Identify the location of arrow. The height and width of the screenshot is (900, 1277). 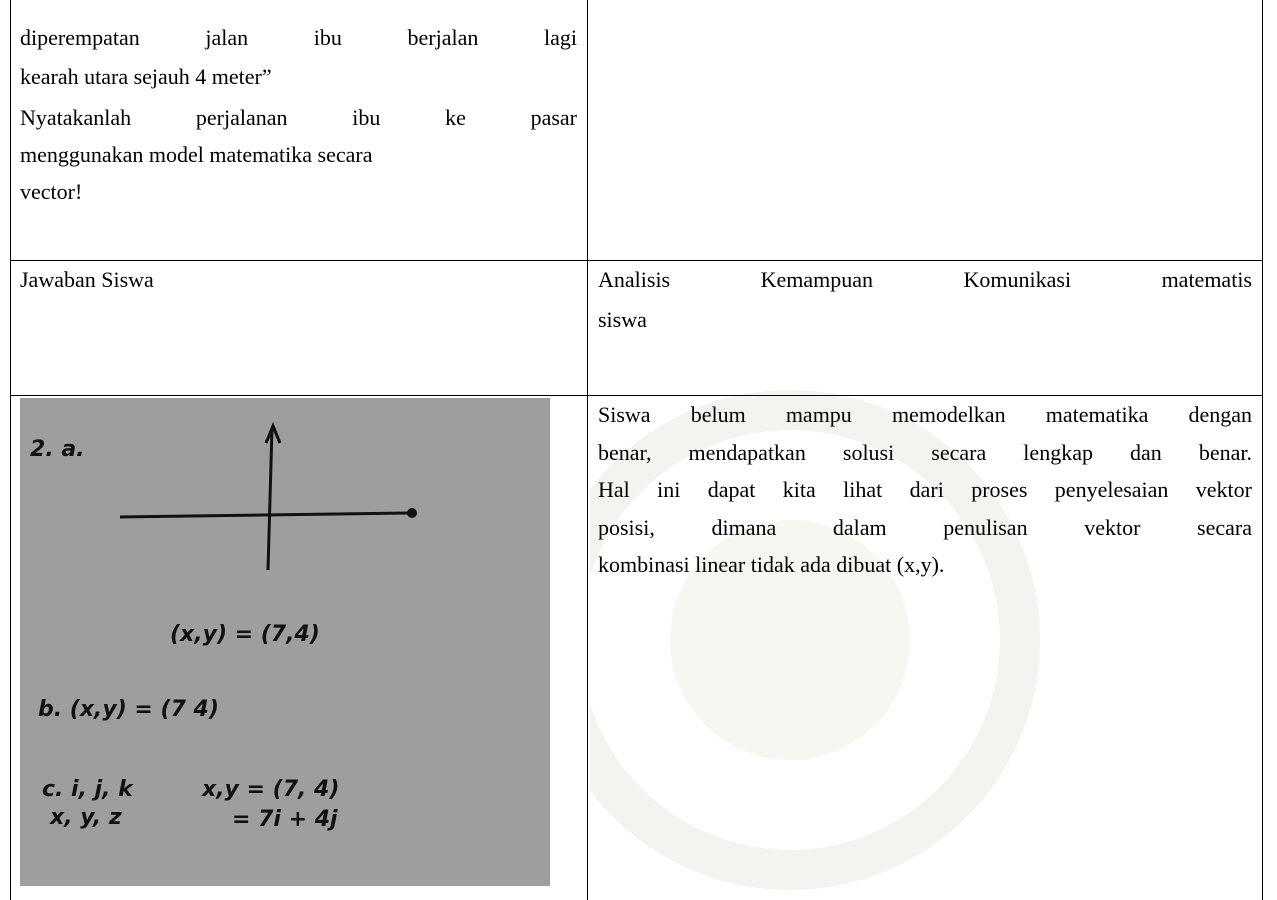
(273, 433).